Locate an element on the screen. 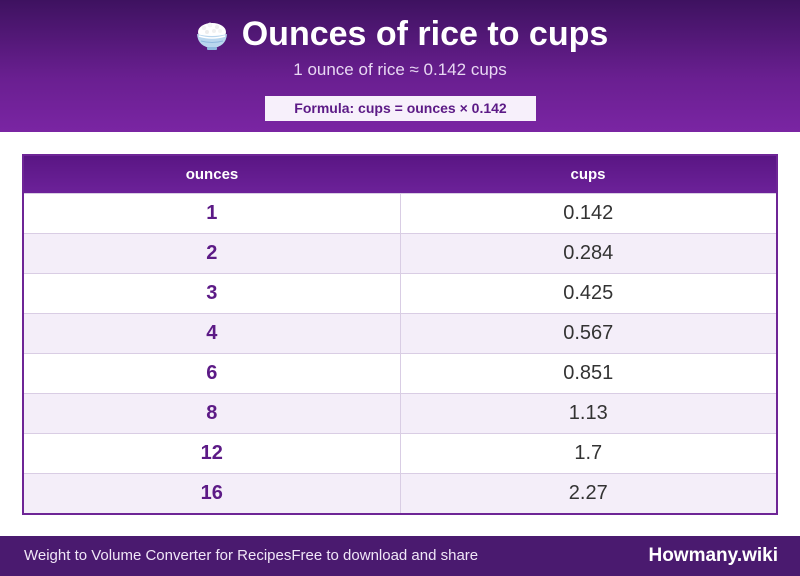 This screenshot has height=576, width=800. rice-bowl-icon is located at coordinates (212, 34).